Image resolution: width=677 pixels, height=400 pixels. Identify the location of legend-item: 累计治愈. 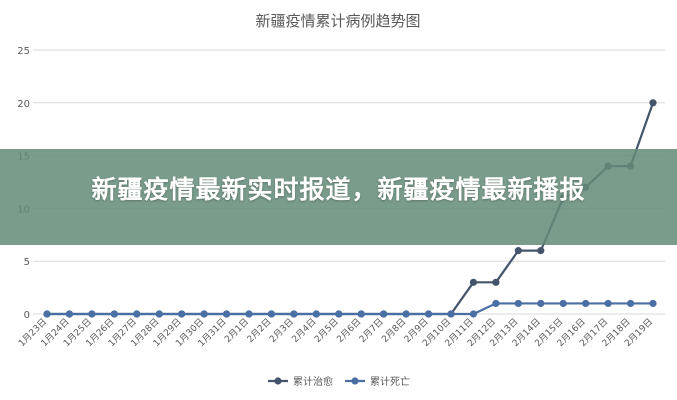
(300, 381).